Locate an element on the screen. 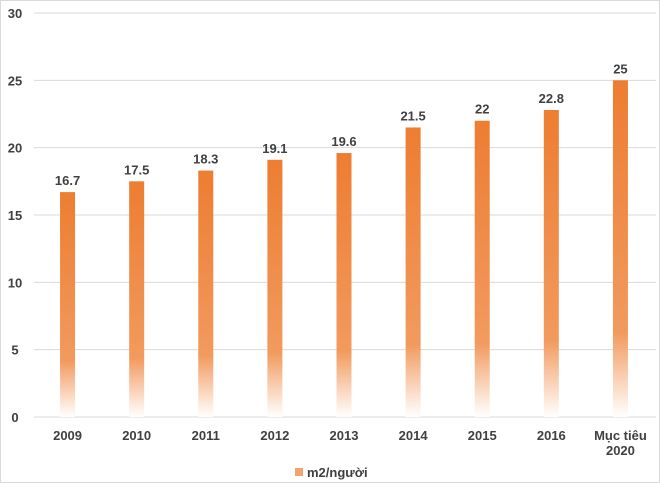 Image resolution: width=660 pixels, height=483 pixels. x-tick-label: 2014 is located at coordinates (414, 435).